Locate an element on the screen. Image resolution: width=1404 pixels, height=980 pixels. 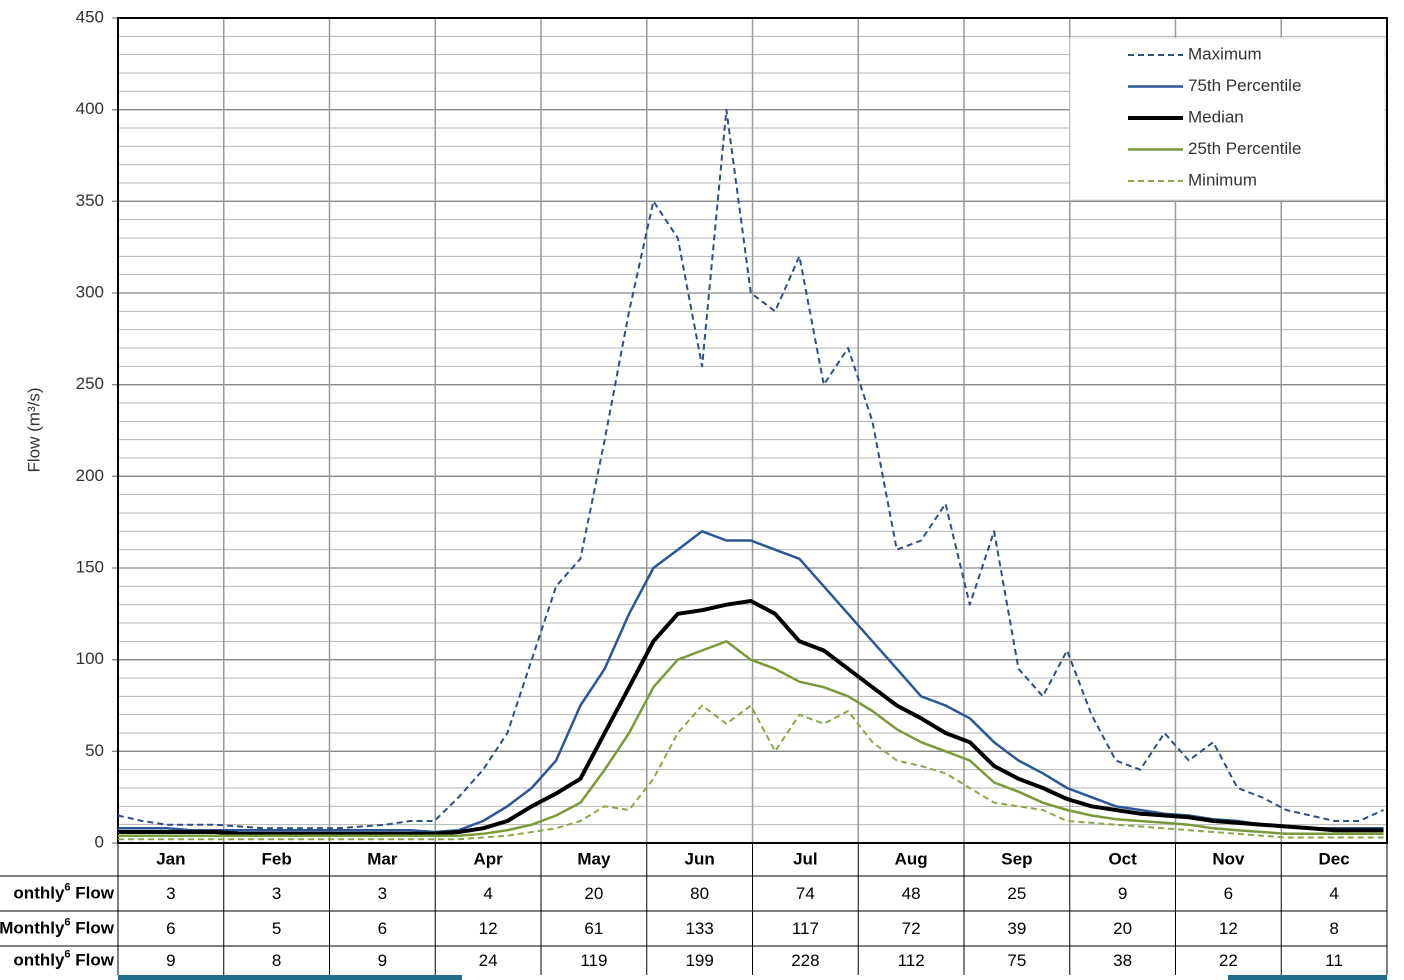
table-cell: 11 is located at coordinates (1334, 960).